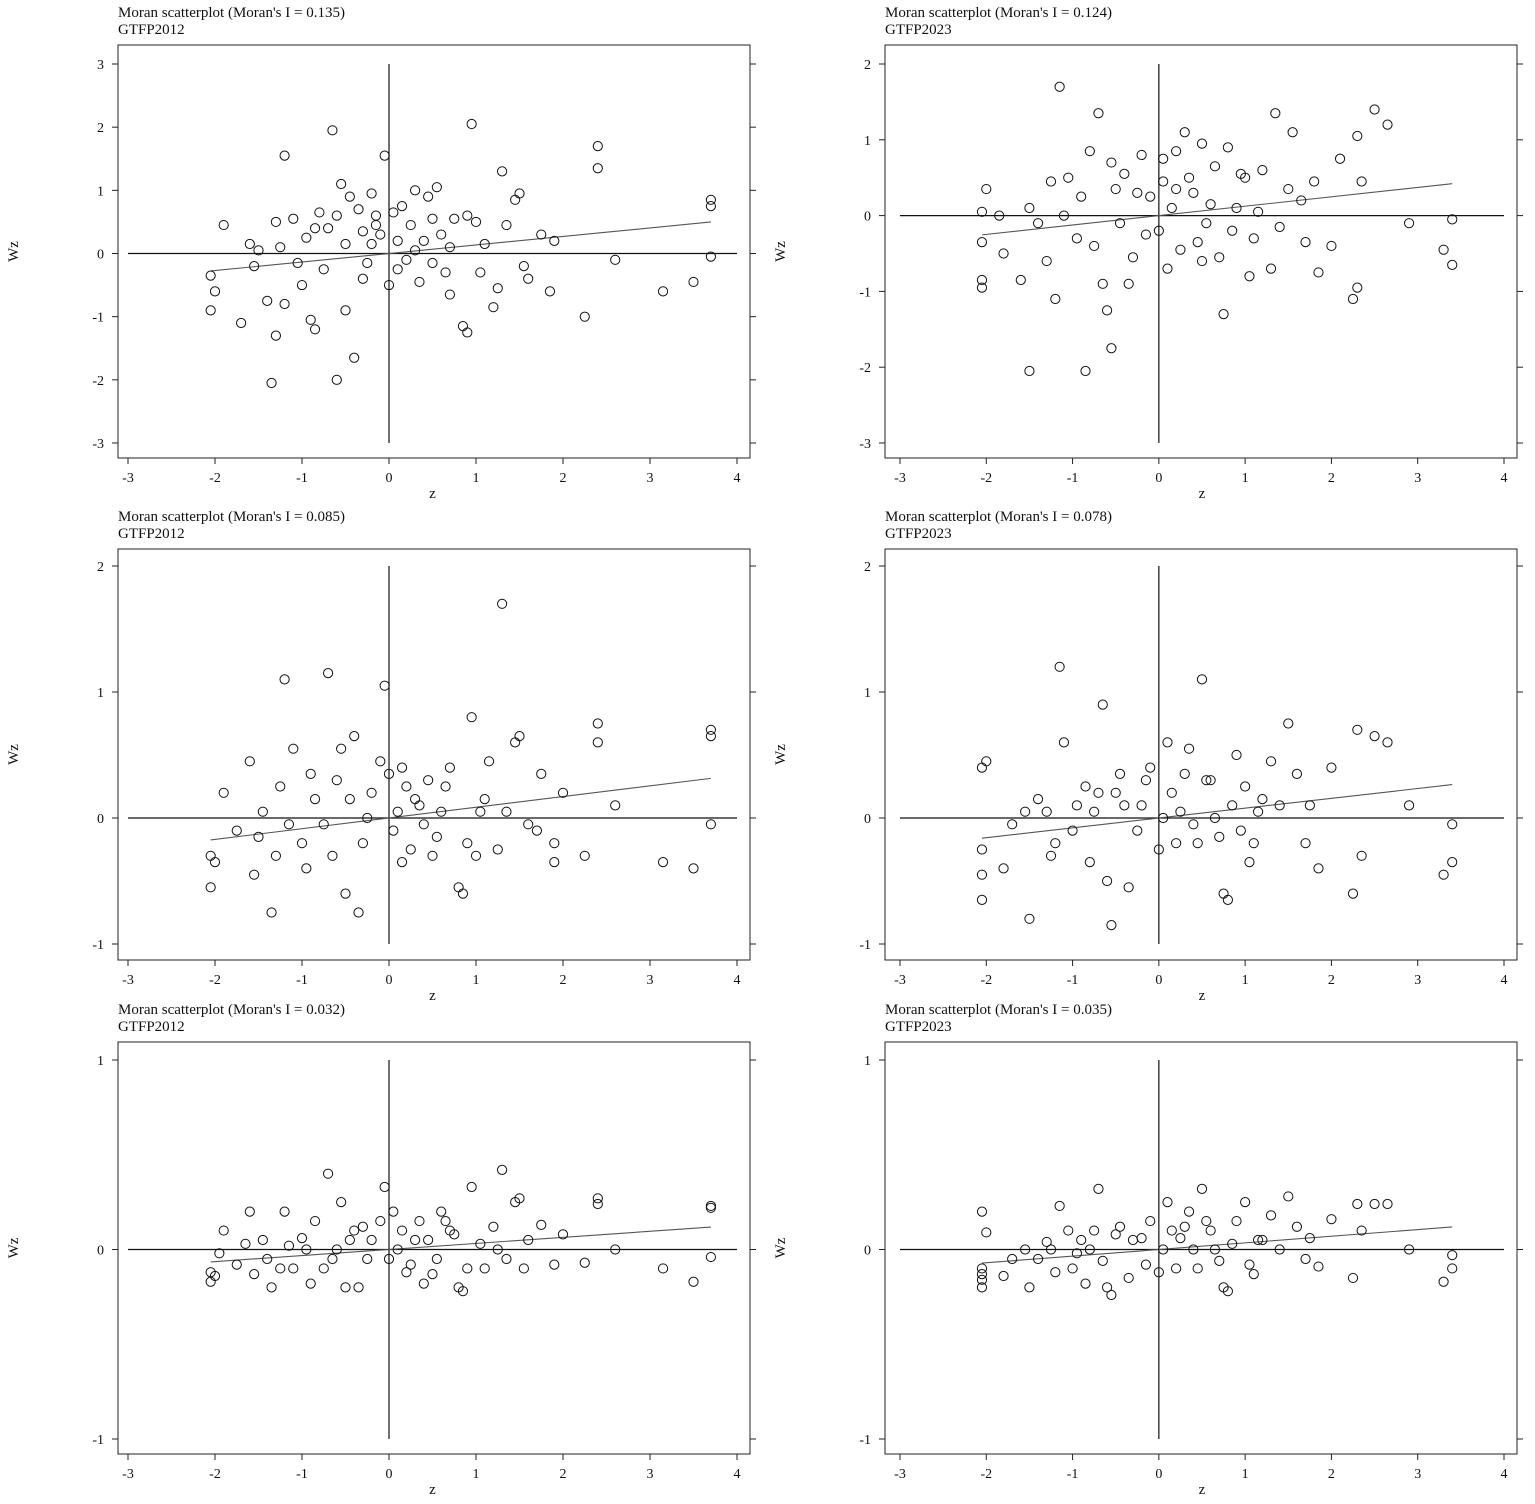 This screenshot has height=1504, width=1535. I want to click on y-tick-label: 2, so click(100, 128).